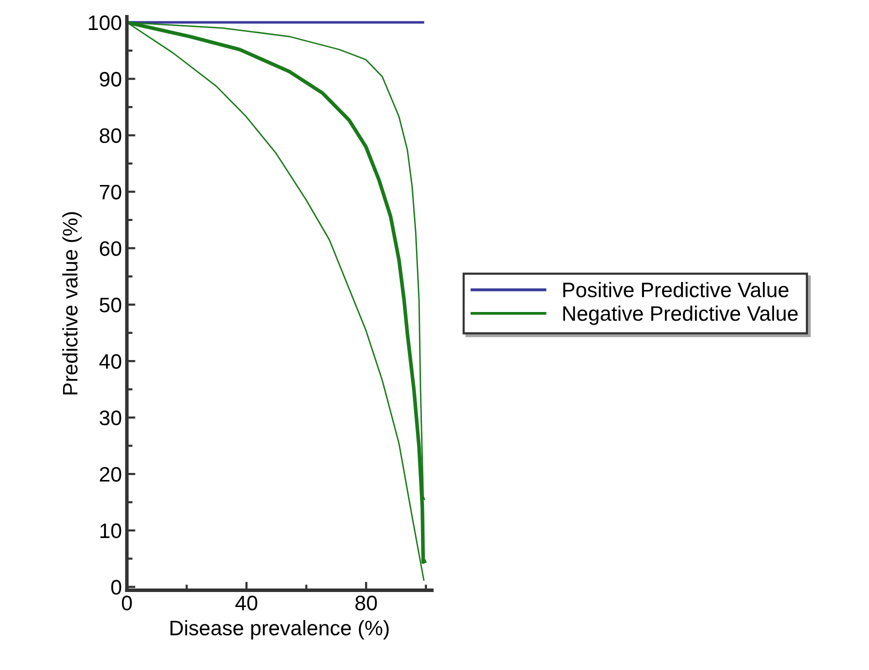 Image resolution: width=869 pixels, height=670 pixels. I want to click on y-tick-label: 10, so click(111, 530).